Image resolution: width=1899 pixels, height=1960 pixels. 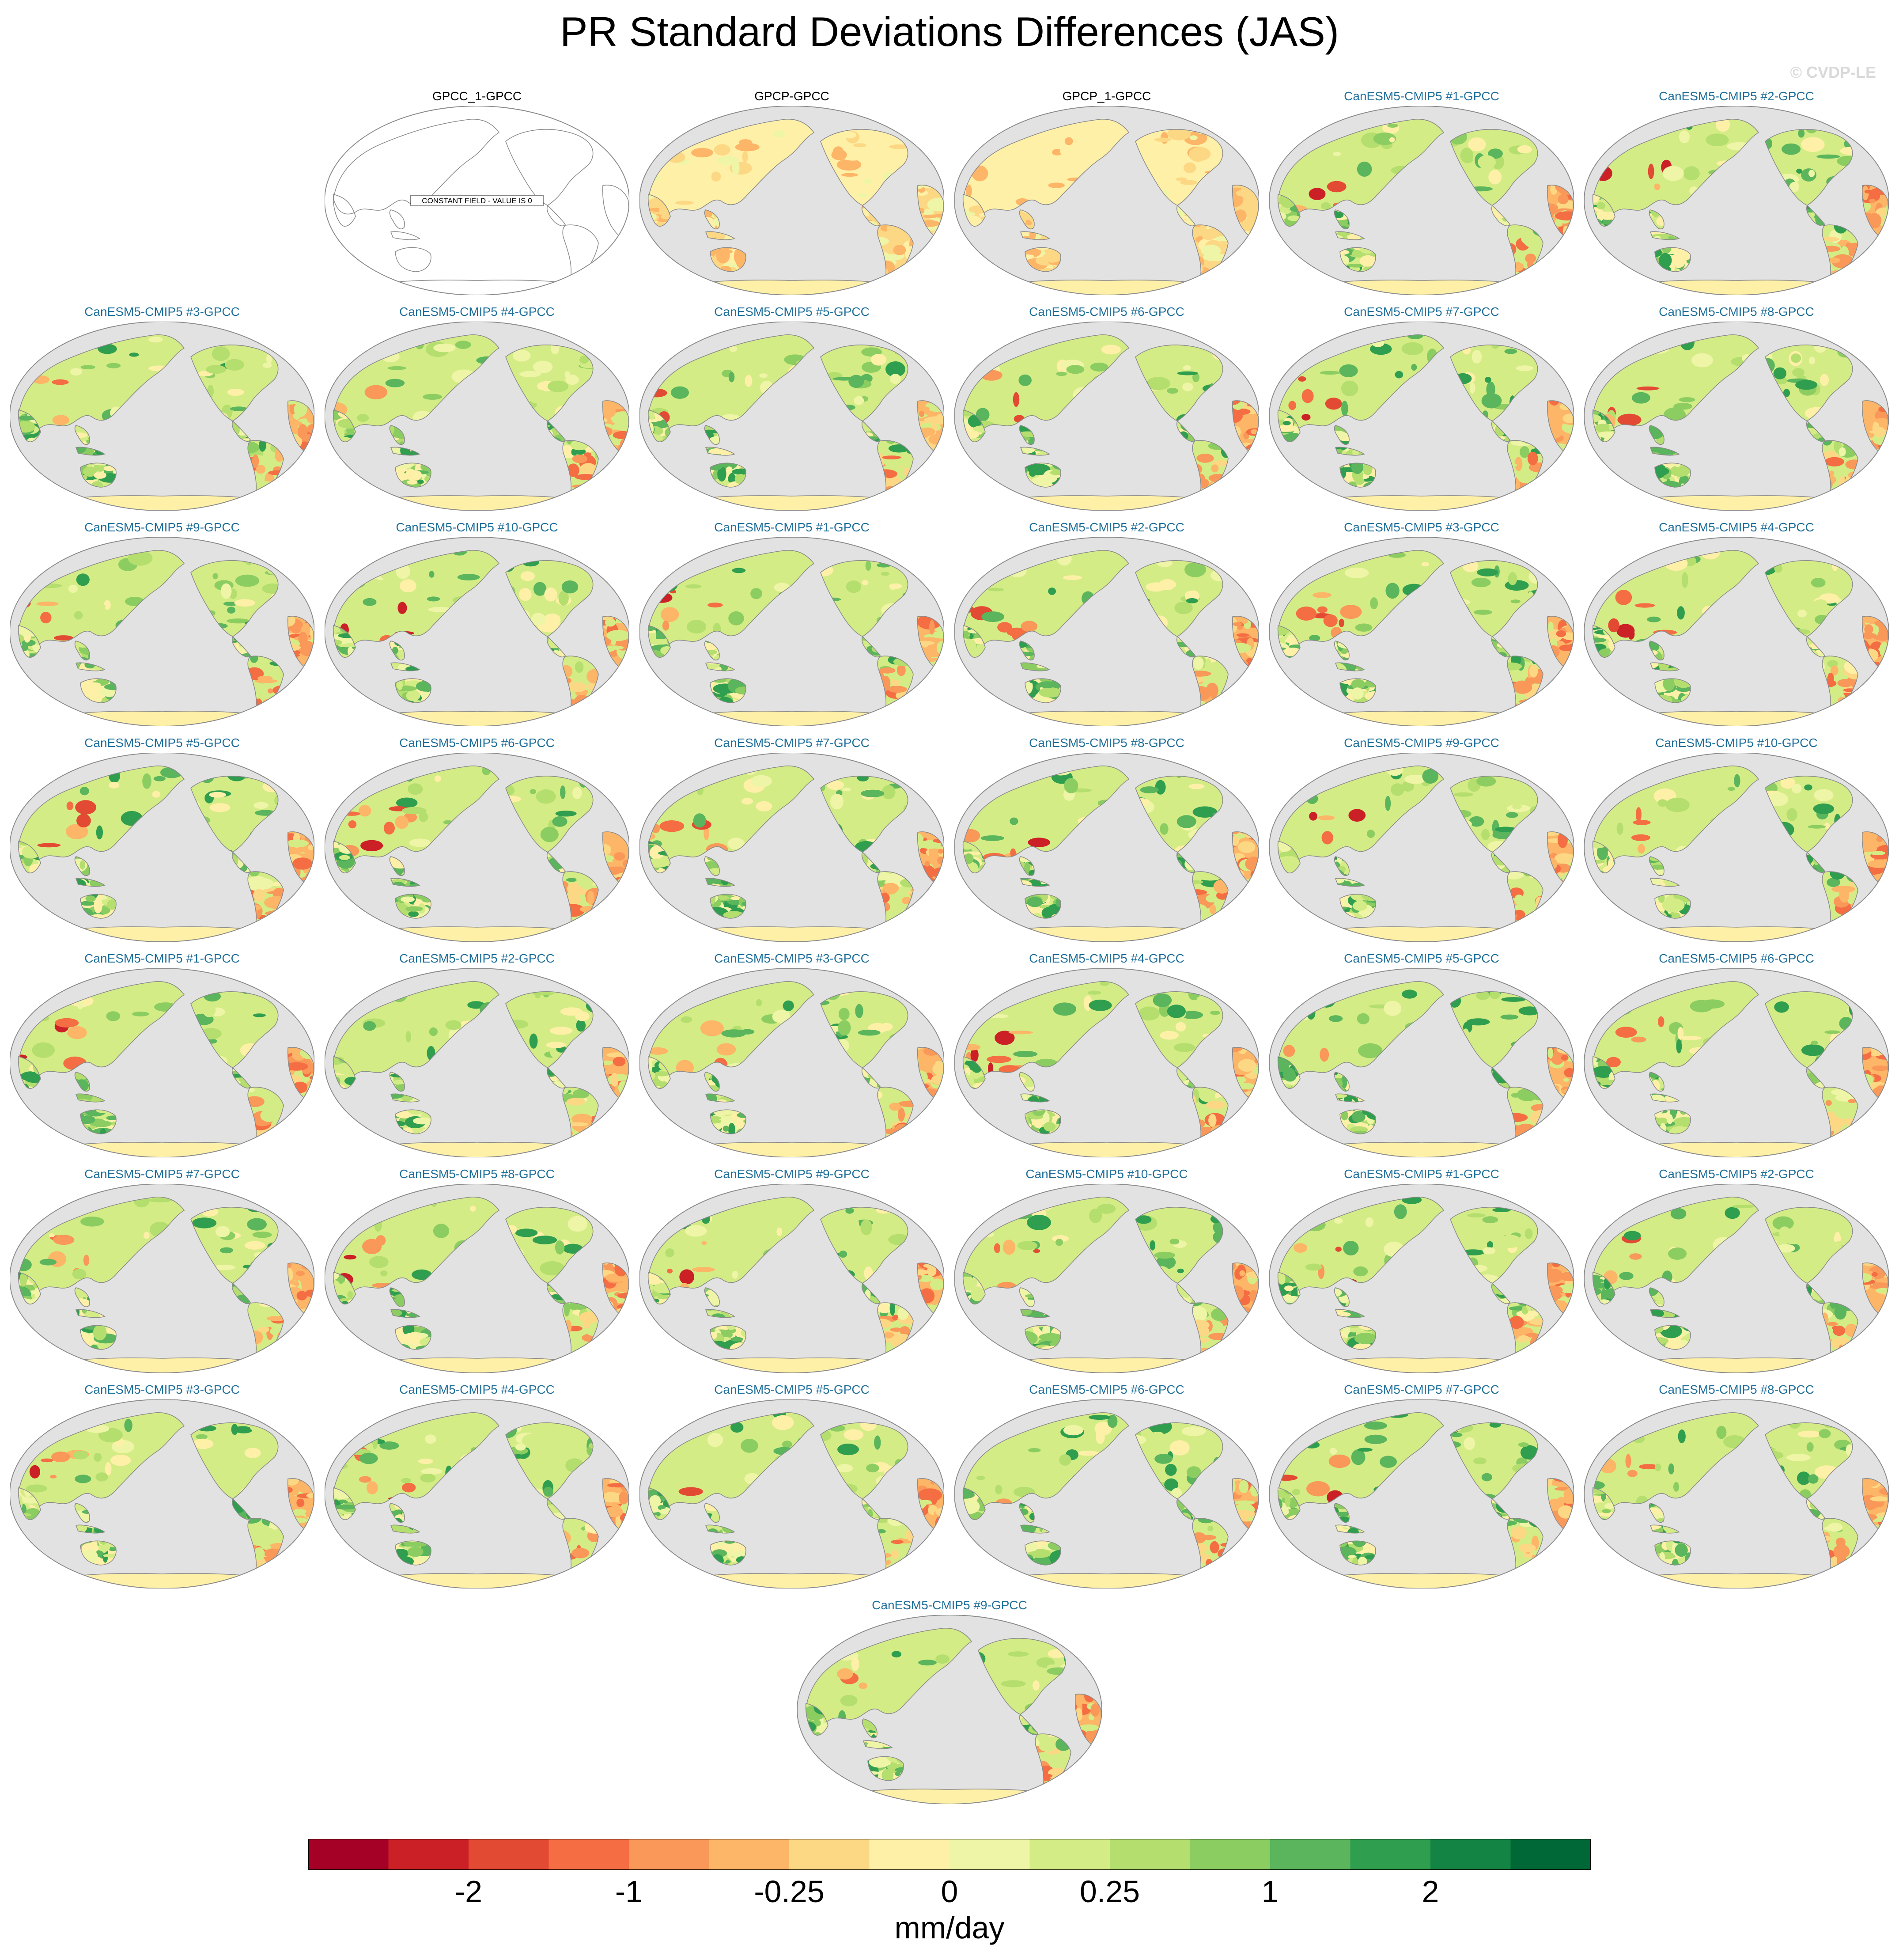 What do you see at coordinates (1833, 72) in the screenshot?
I see `watermark: © CVDP-LE` at bounding box center [1833, 72].